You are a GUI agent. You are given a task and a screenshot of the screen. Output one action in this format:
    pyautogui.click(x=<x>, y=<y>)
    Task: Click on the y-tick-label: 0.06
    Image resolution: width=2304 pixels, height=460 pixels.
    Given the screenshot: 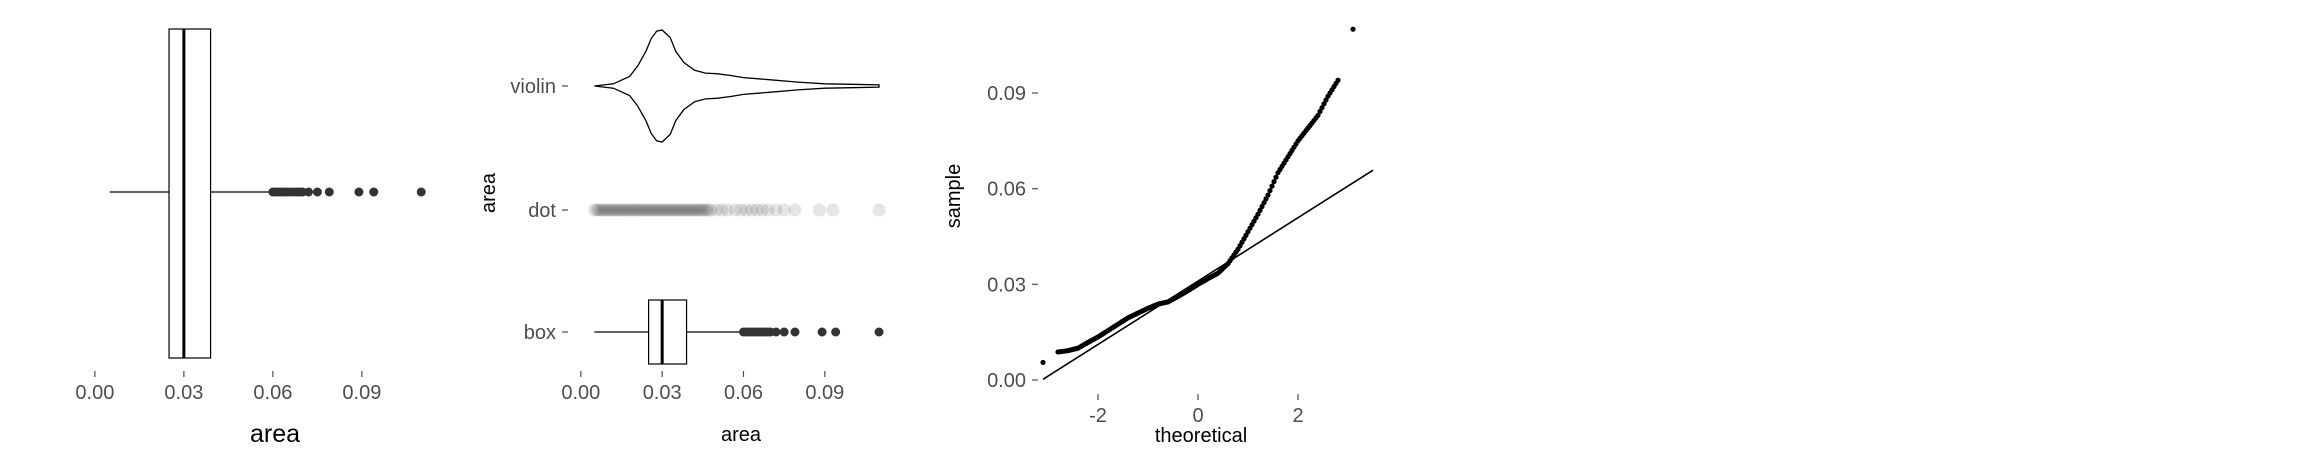 What is the action you would take?
    pyautogui.click(x=1006, y=190)
    